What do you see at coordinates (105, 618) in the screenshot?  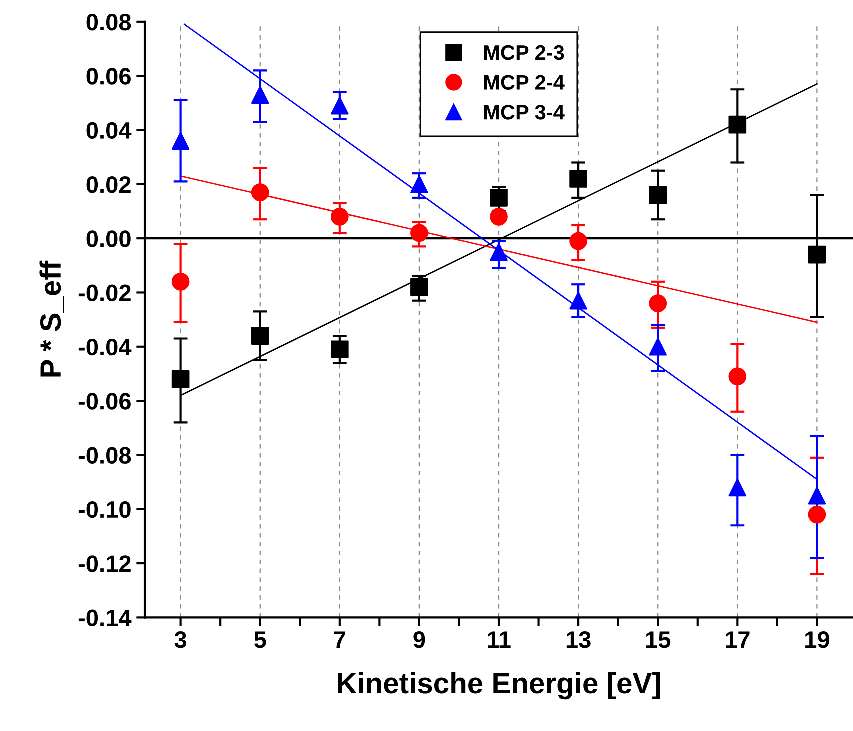 I see `y-tick-label: -0.14` at bounding box center [105, 618].